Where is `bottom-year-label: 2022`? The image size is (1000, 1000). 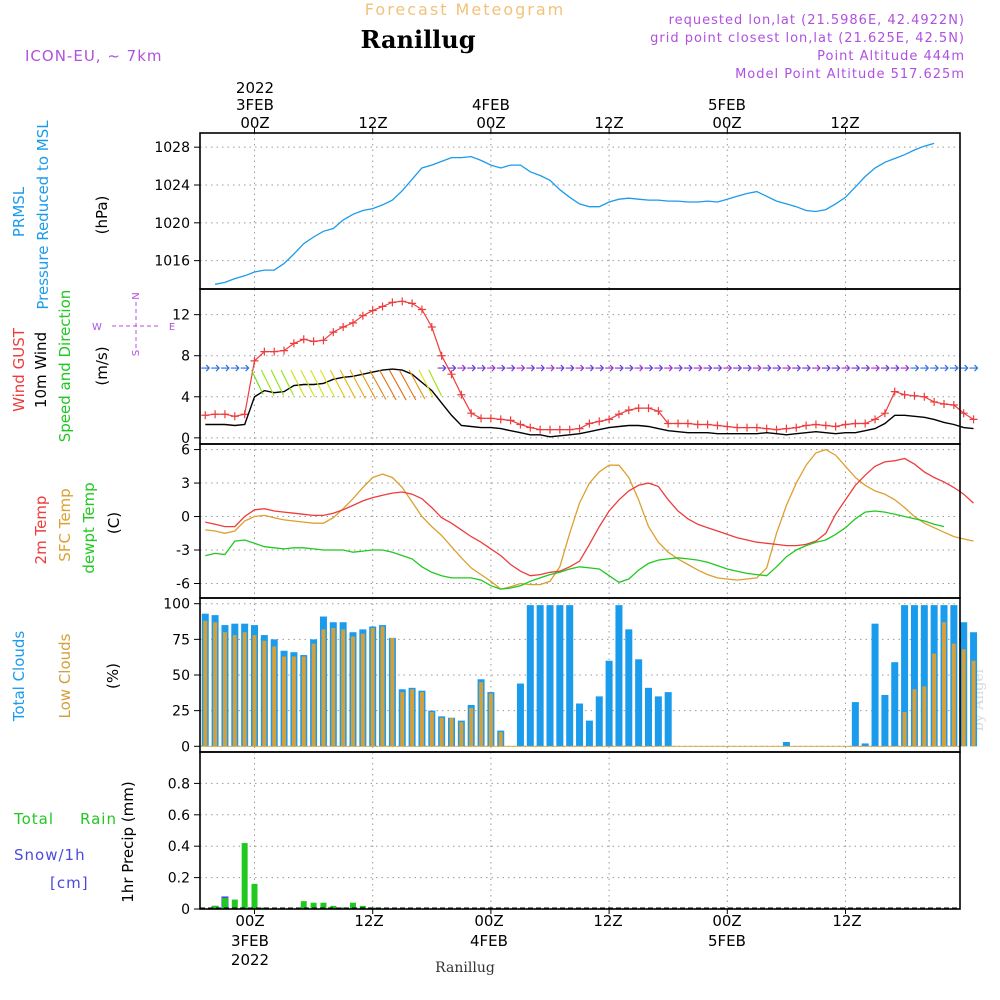 bottom-year-label: 2022 is located at coordinates (250, 960).